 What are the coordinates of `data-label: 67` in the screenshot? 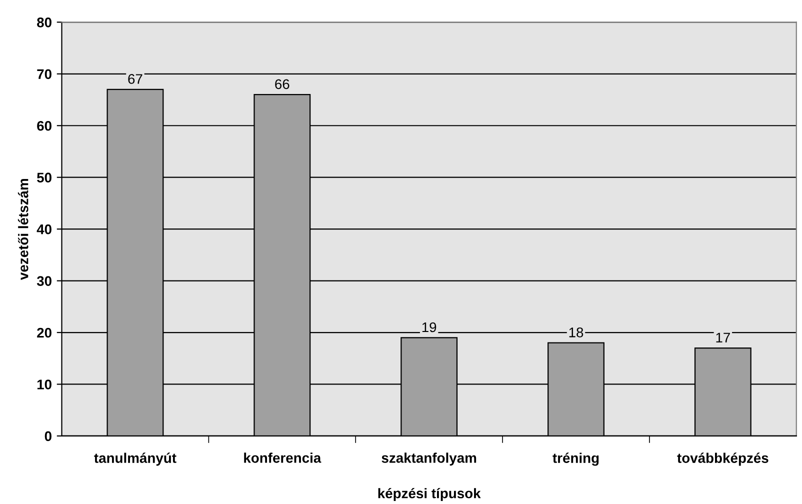 It's located at (135, 79).